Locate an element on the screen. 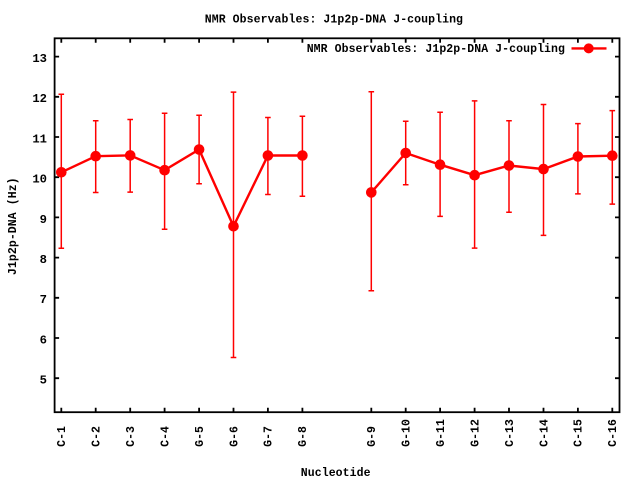  svg-text: G-7 is located at coordinates (269, 436).